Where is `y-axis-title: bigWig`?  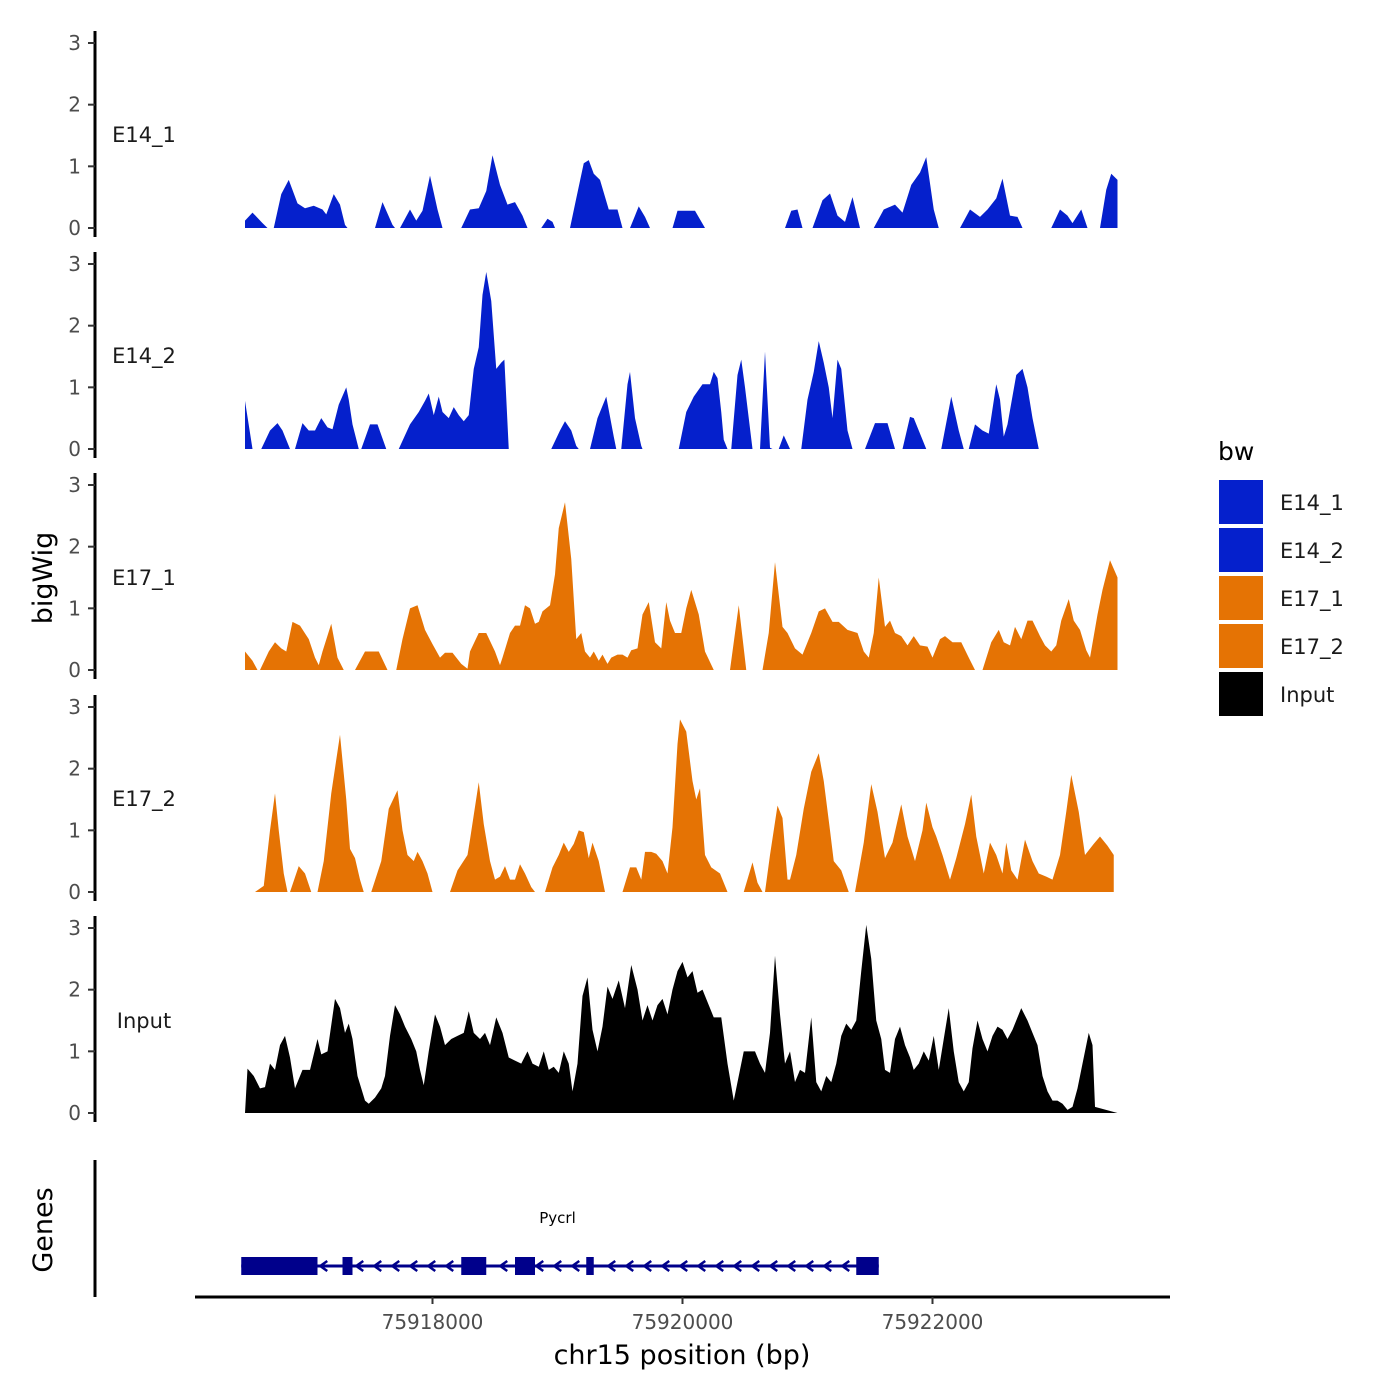
y-axis-title: bigWig is located at coordinates (43, 578).